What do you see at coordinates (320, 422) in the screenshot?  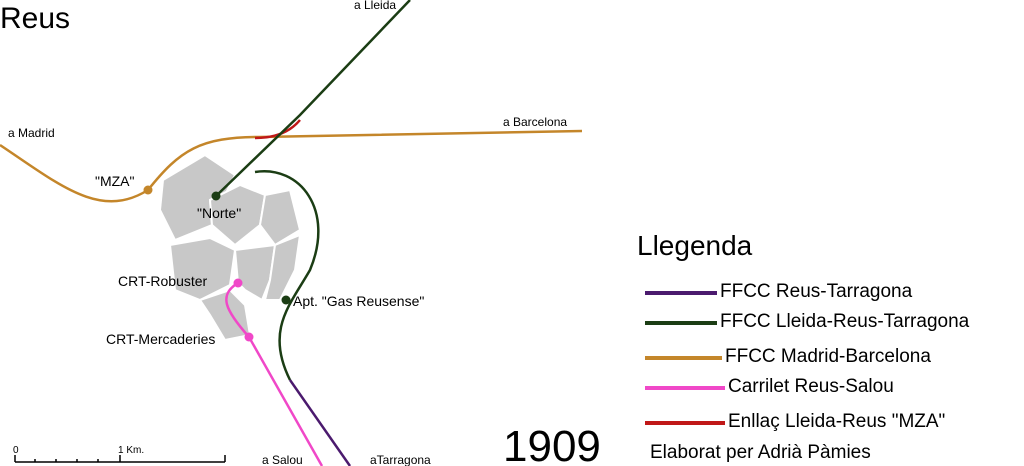 I see `reus-tarragona-line` at bounding box center [320, 422].